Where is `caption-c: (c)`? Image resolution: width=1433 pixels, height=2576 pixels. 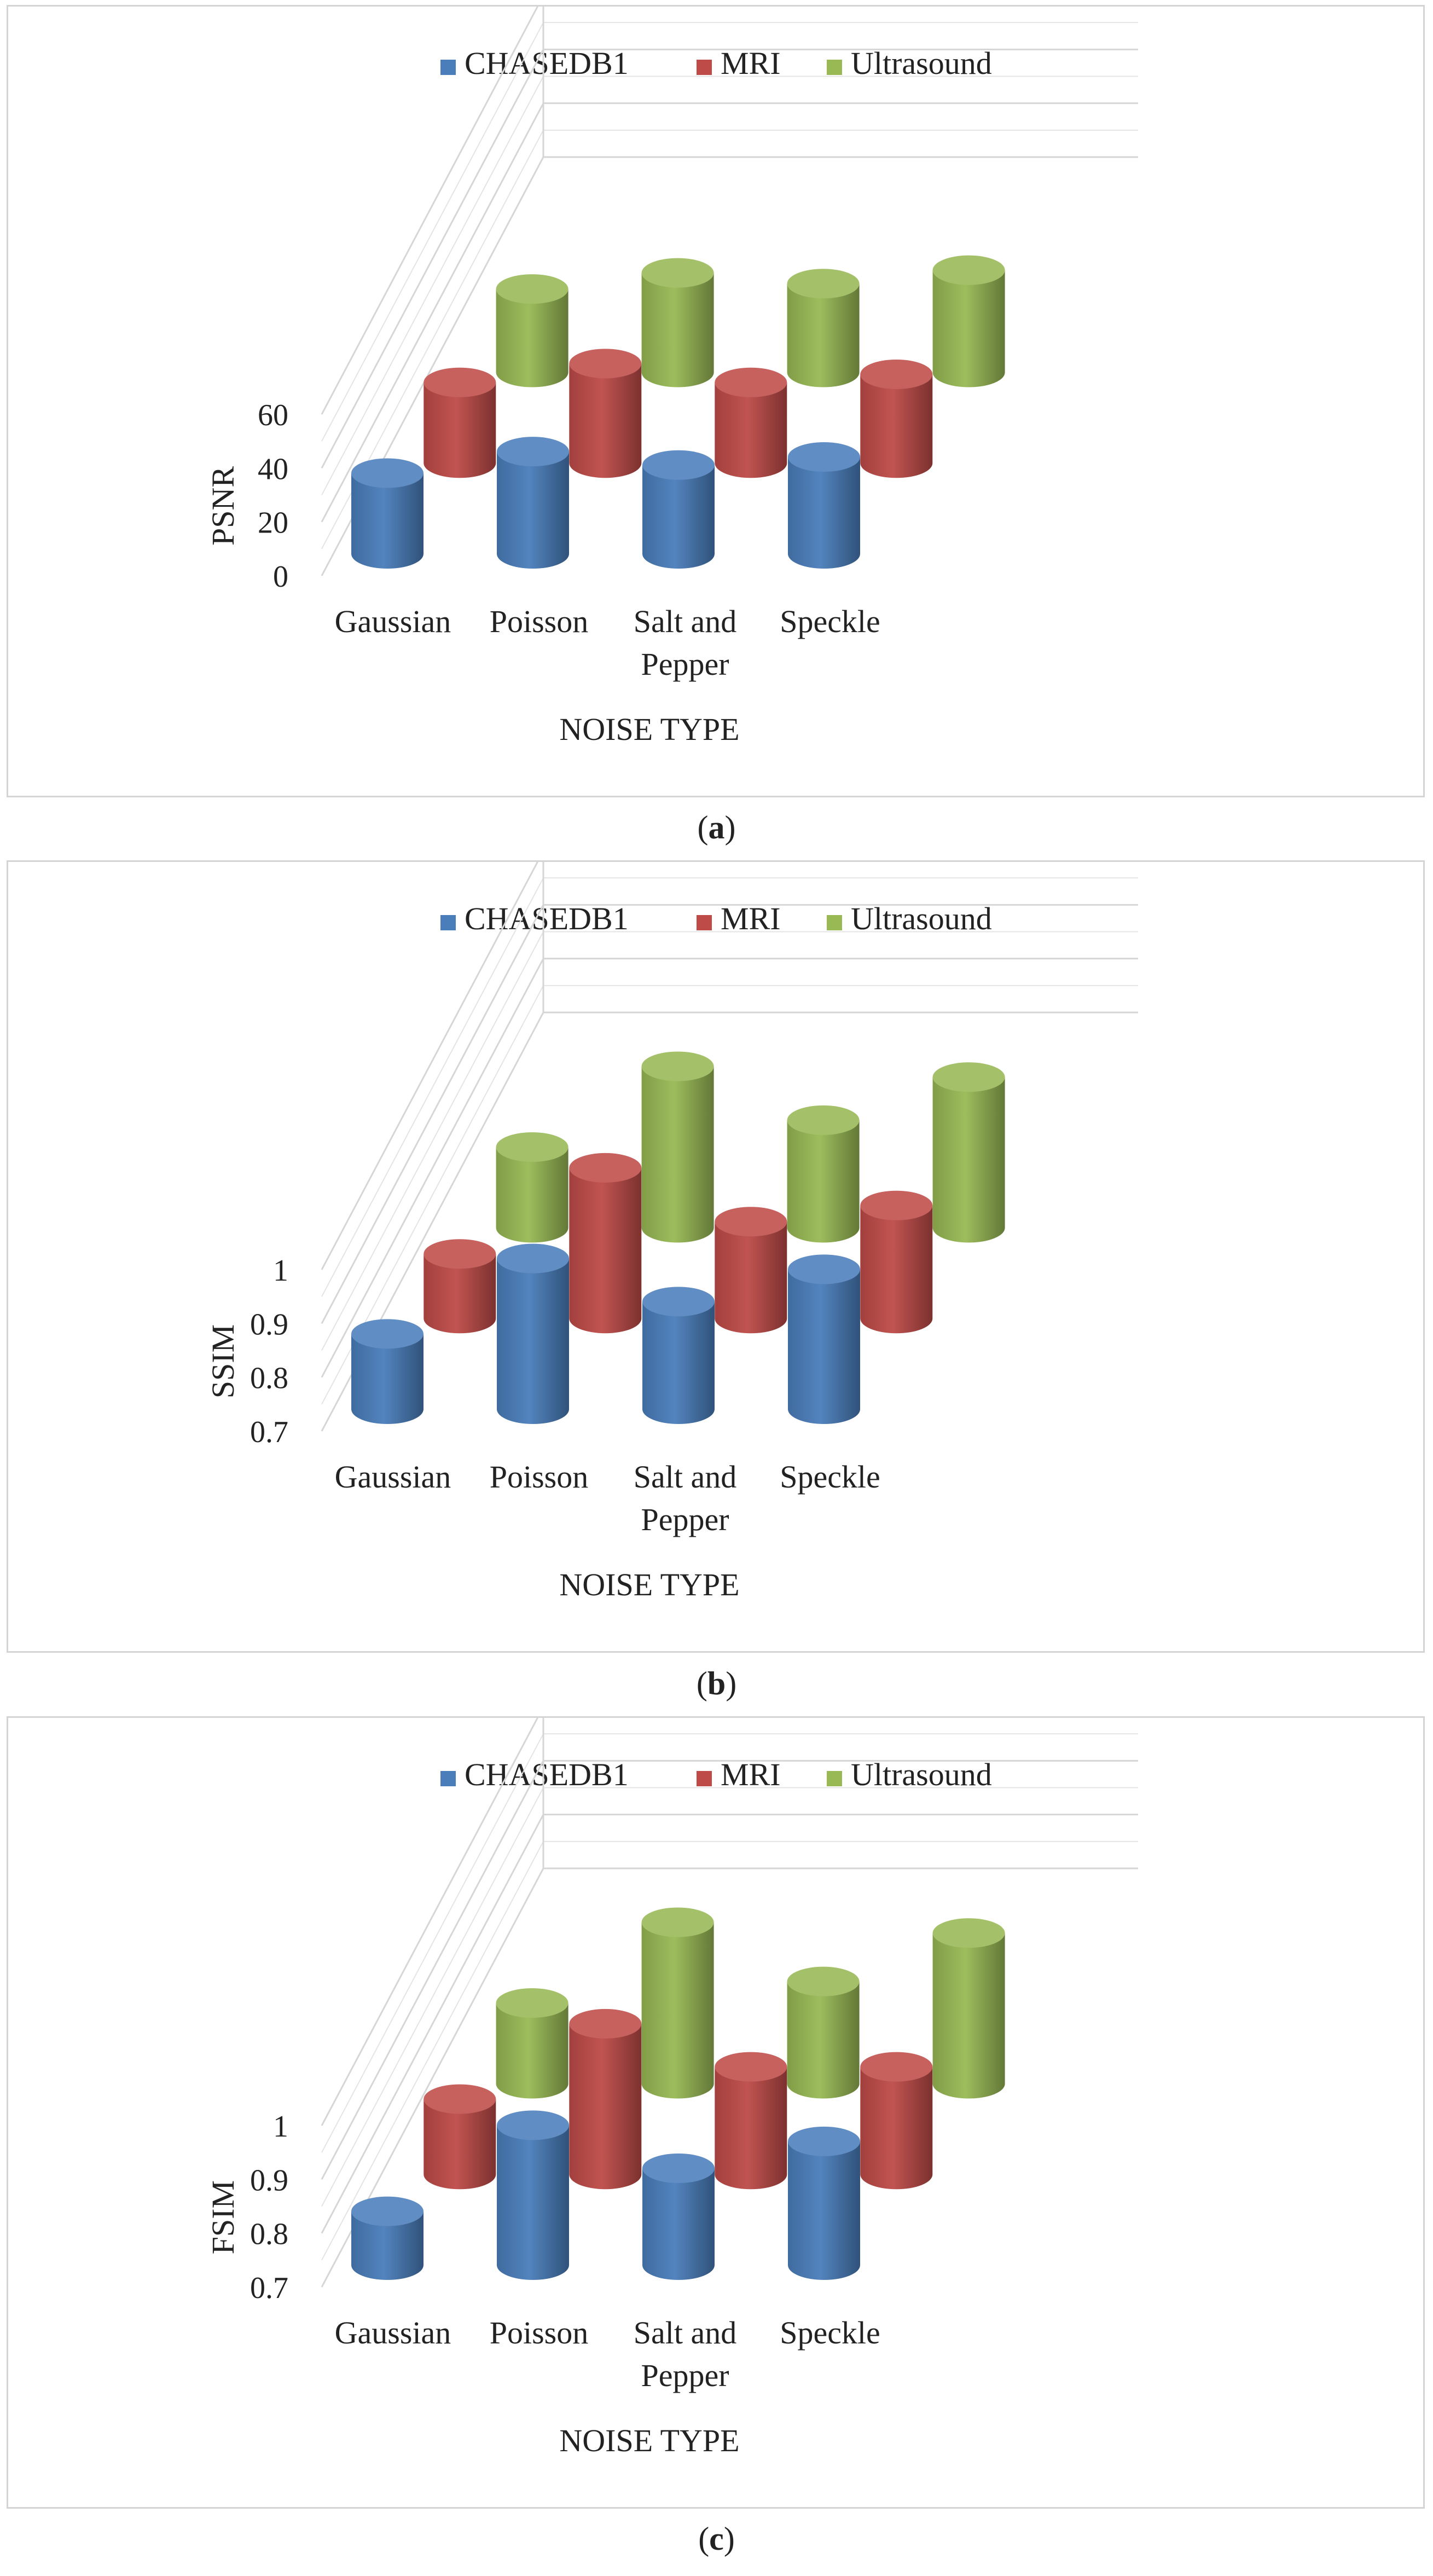
caption-c: (c) is located at coordinates (716, 2539).